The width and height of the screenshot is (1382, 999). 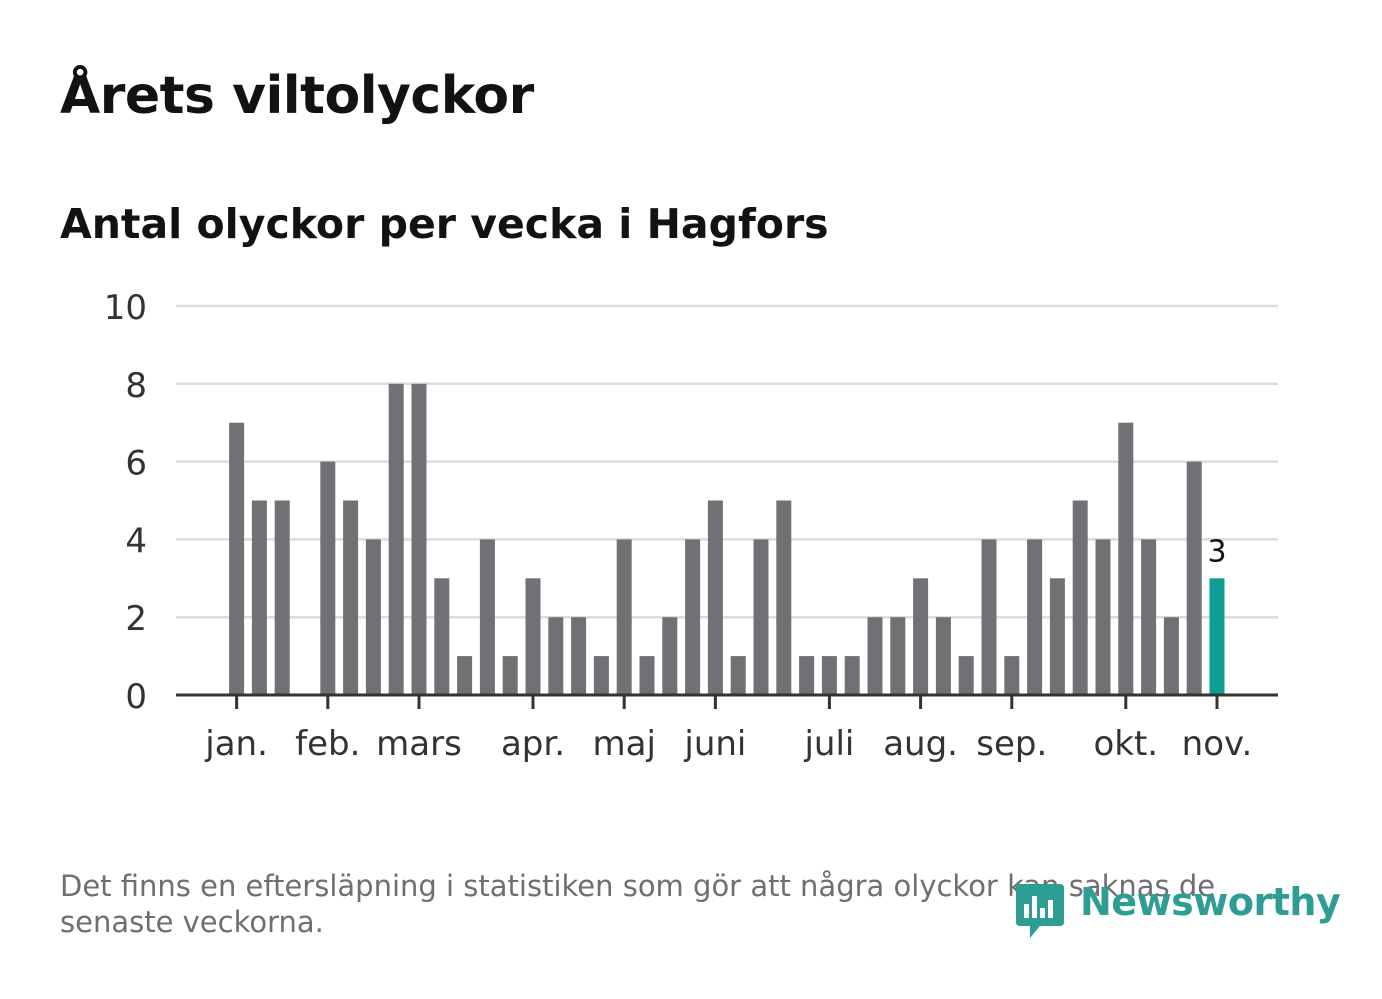 I want to click on newsworthy-logo-text: Newsworthy, so click(x=1210, y=902).